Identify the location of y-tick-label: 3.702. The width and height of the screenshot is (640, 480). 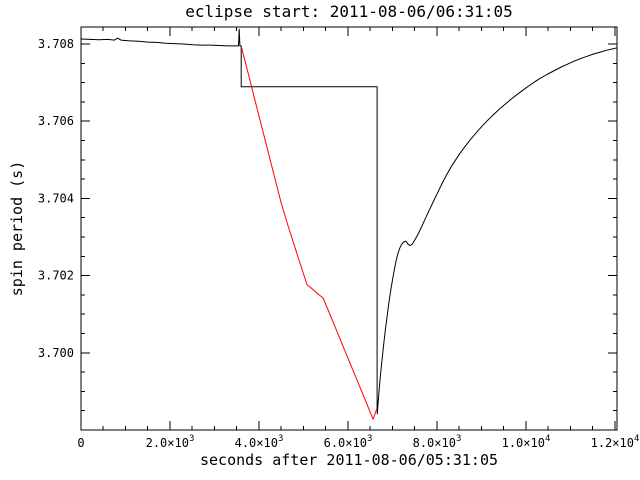
(56, 276).